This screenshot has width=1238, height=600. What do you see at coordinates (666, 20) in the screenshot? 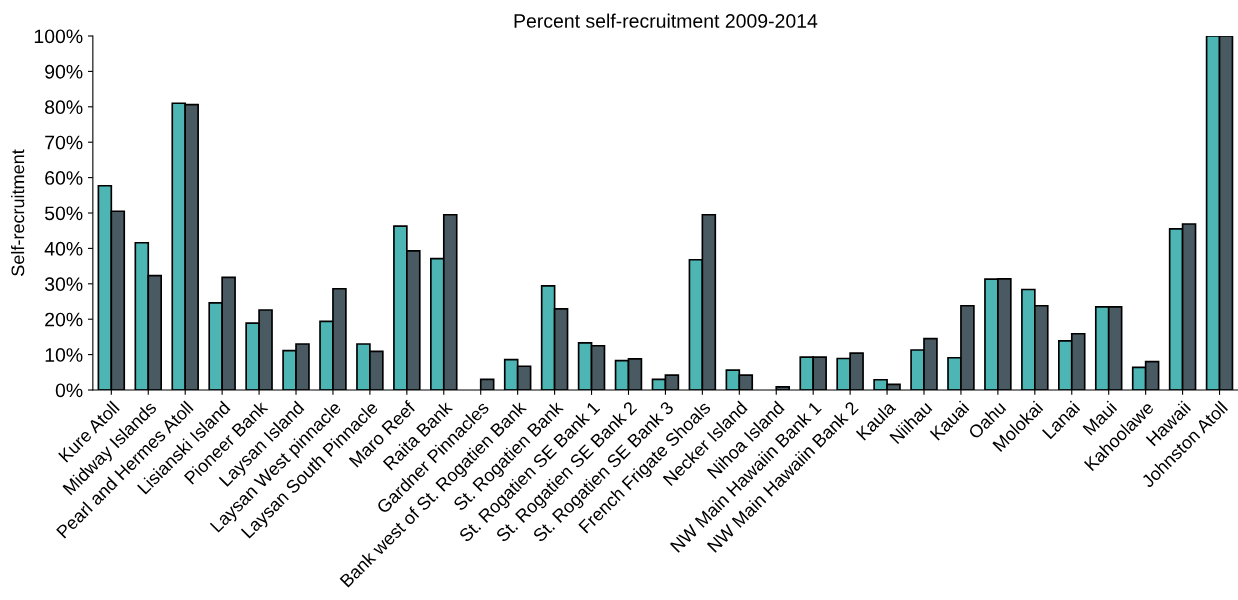
I see `chart-title: Percent self-recruitment 2009-2014` at bounding box center [666, 20].